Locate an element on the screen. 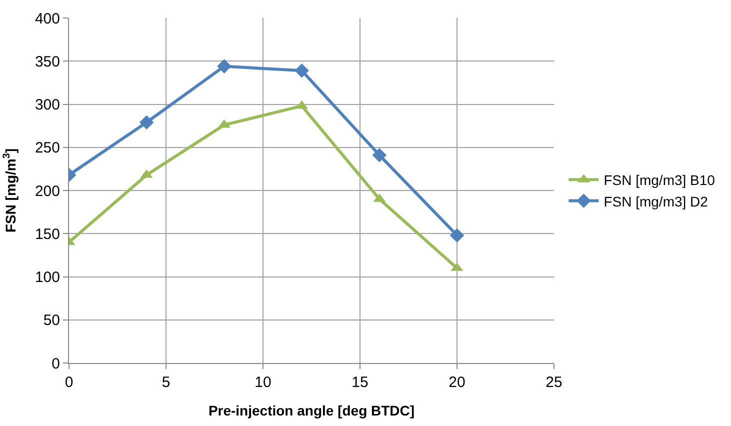  y-tick-label: 250 is located at coordinates (47, 148).